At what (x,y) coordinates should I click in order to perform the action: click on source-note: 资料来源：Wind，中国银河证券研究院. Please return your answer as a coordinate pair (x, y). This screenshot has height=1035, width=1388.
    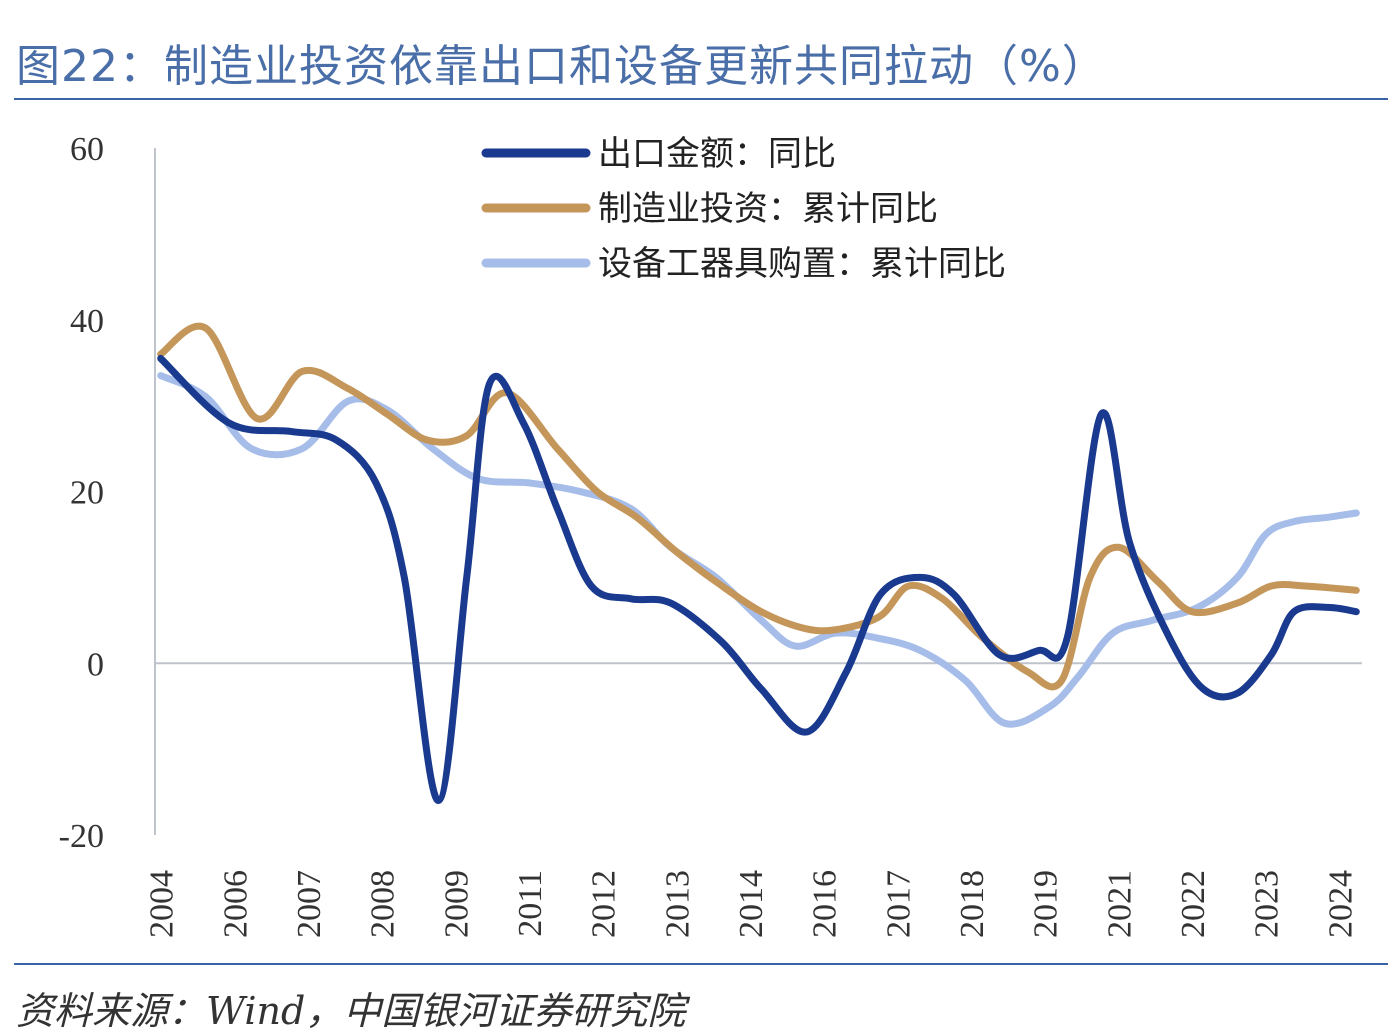
    Looking at the image, I should click on (351, 1011).